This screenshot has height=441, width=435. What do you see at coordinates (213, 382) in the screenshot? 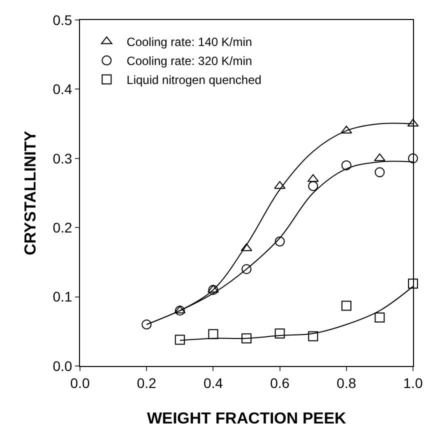
I see `x-tick-label: 0.4` at bounding box center [213, 382].